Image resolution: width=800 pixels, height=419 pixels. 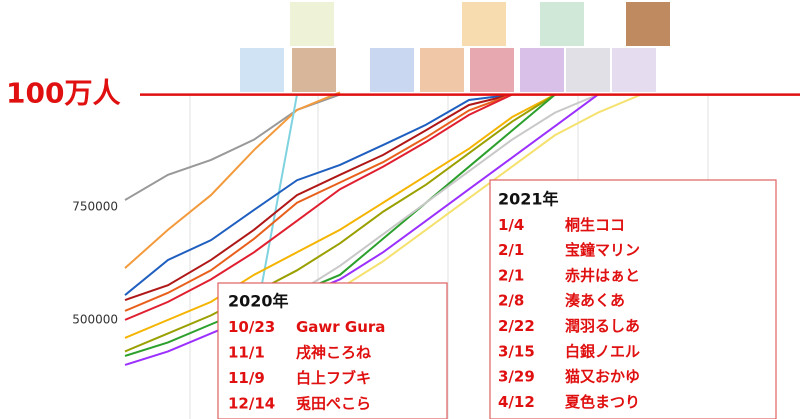 What do you see at coordinates (516, 377) in the screenshot?
I see `row-date: 3/29` at bounding box center [516, 377].